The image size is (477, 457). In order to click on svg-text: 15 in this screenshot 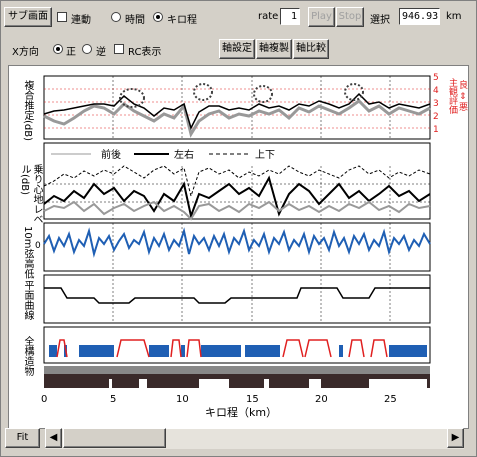, I will do `click(252, 399)`.